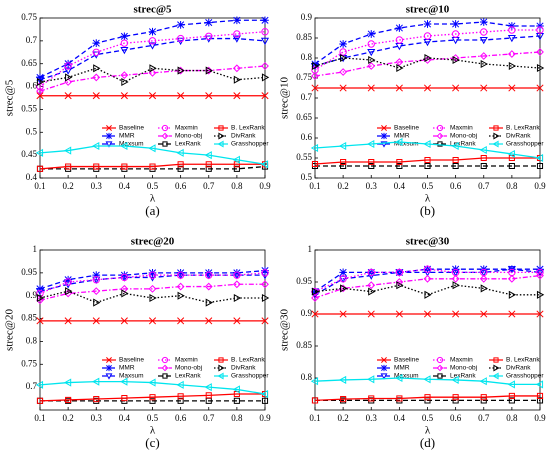  I want to click on y-tick-label: 0.85, so click(29, 318).